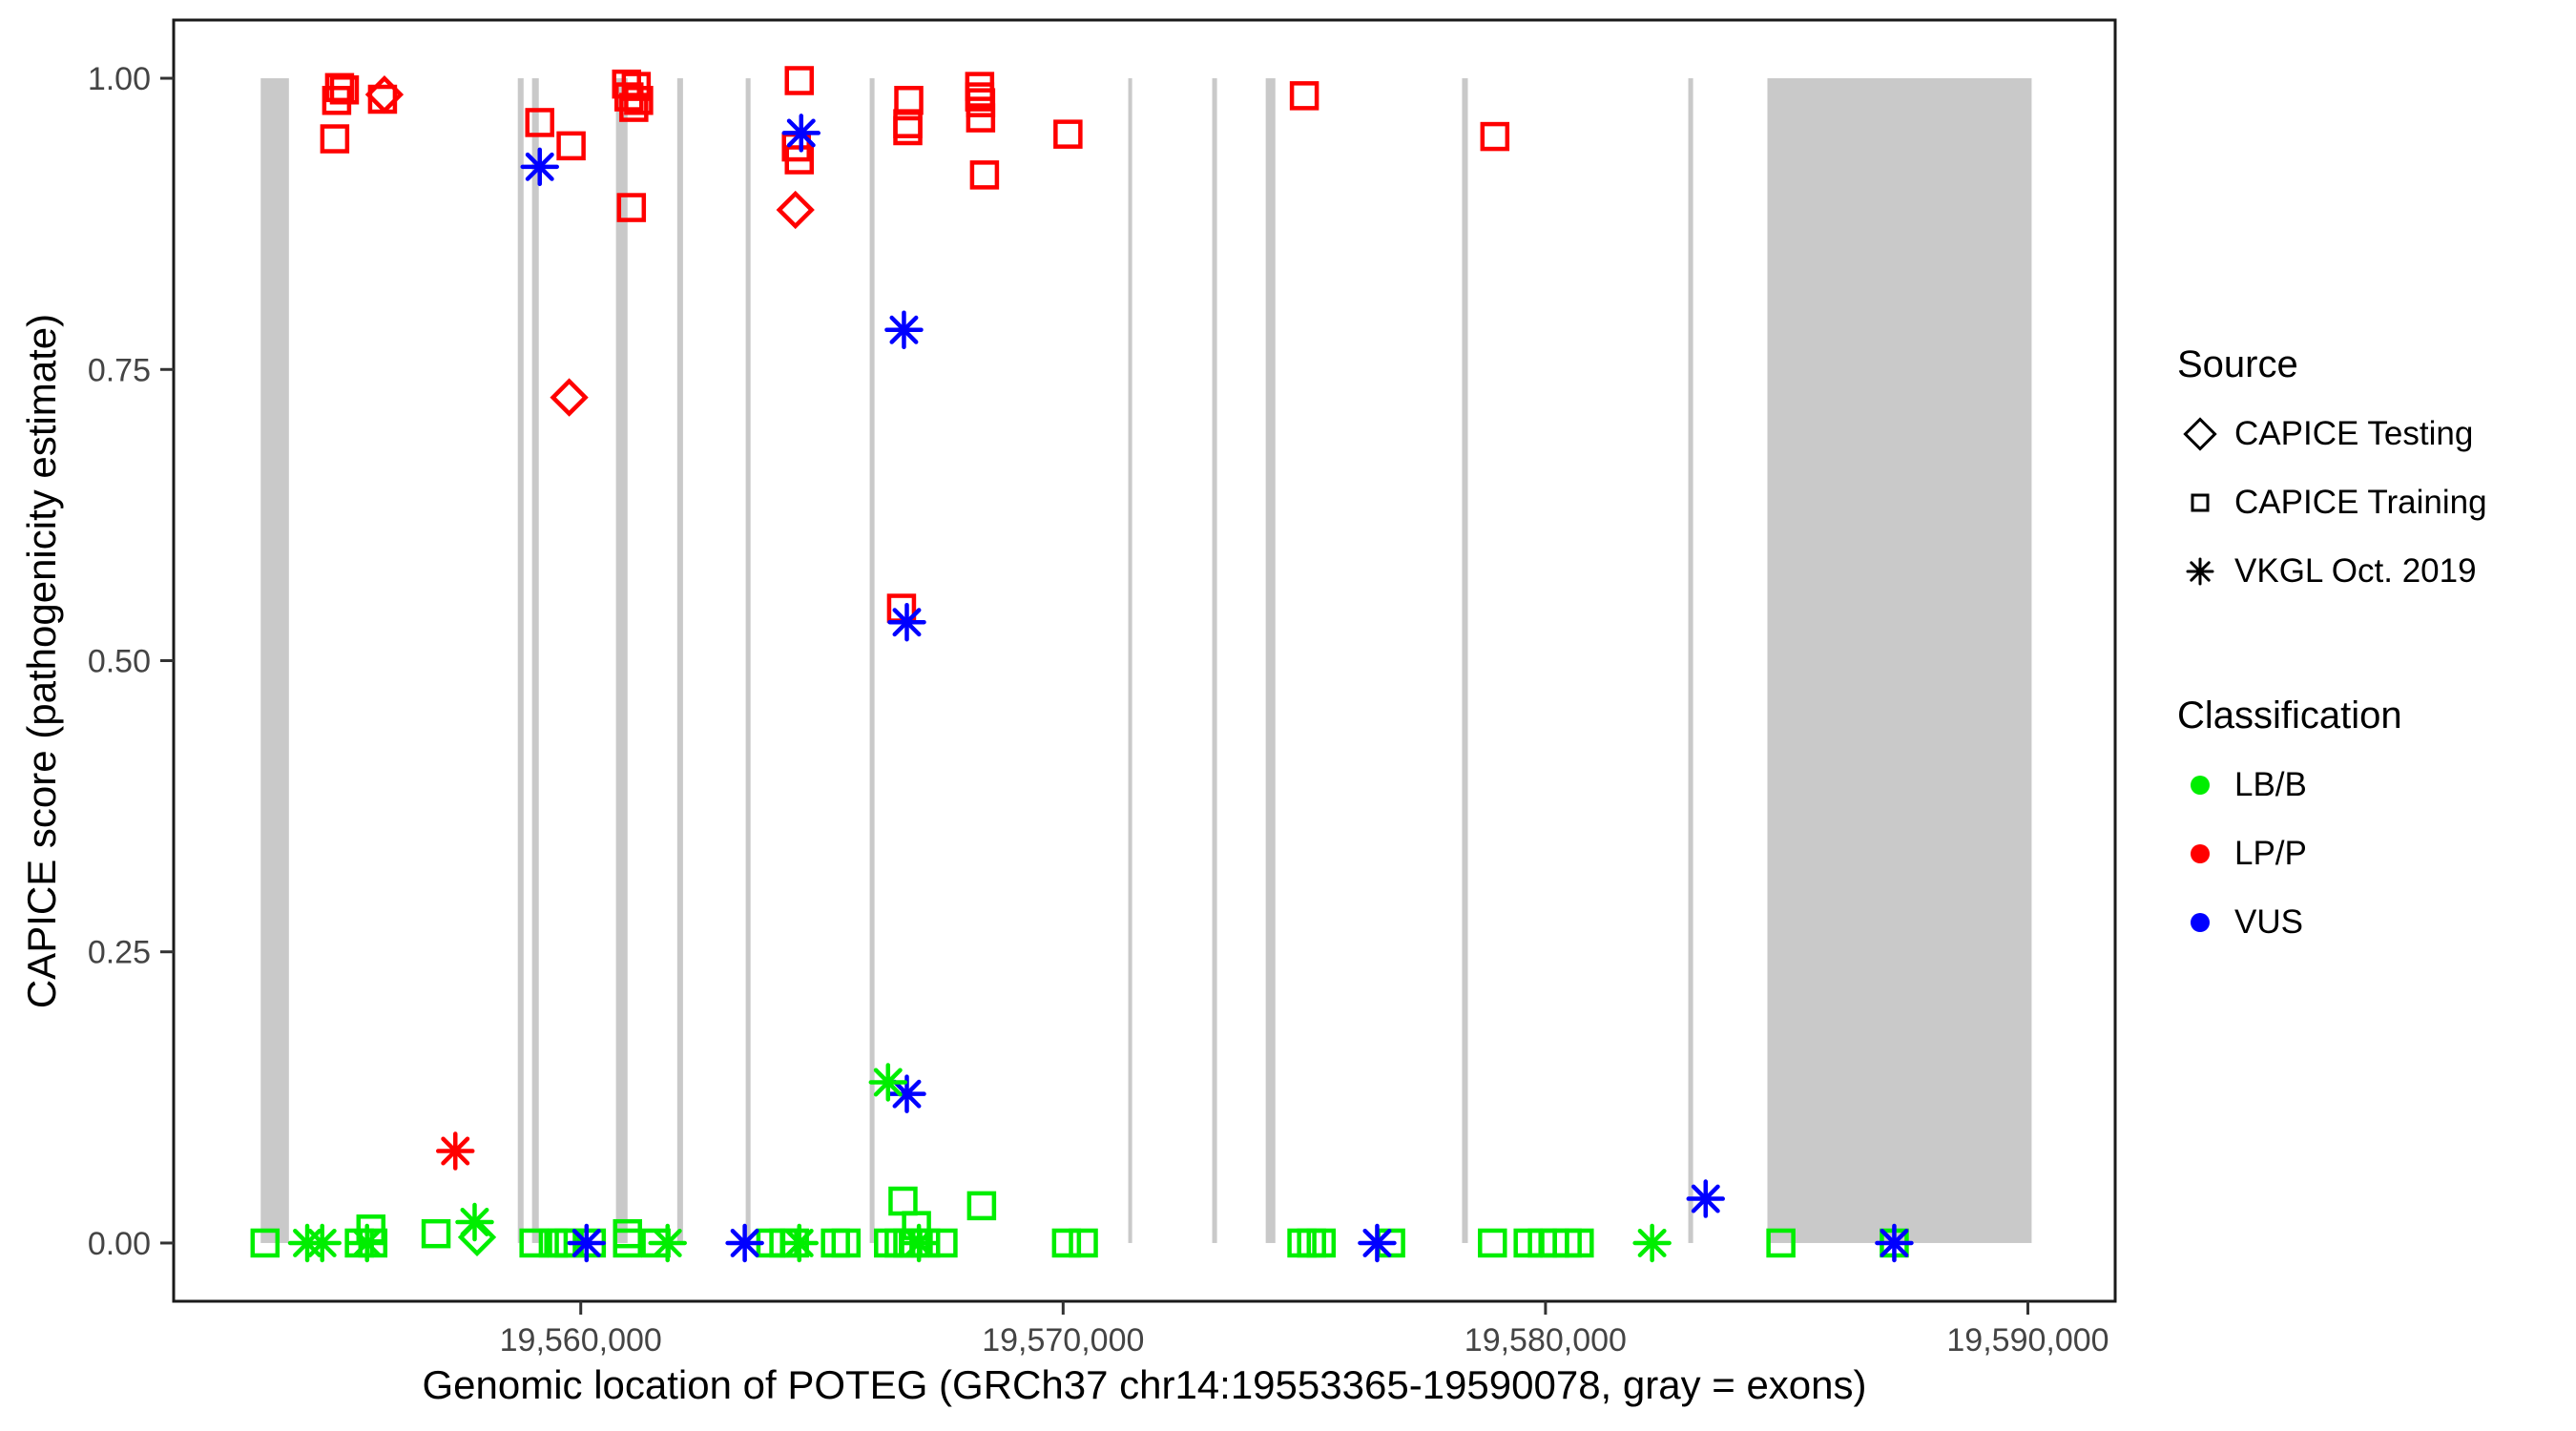 The image size is (2576, 1431). I want to click on legend-classification-title: Classification, so click(2289, 715).